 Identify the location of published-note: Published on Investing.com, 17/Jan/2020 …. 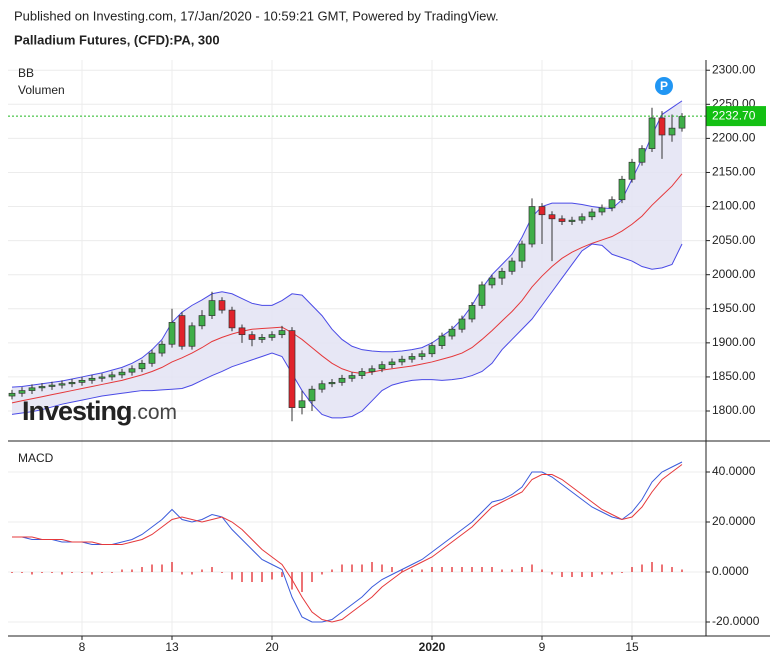
(256, 15).